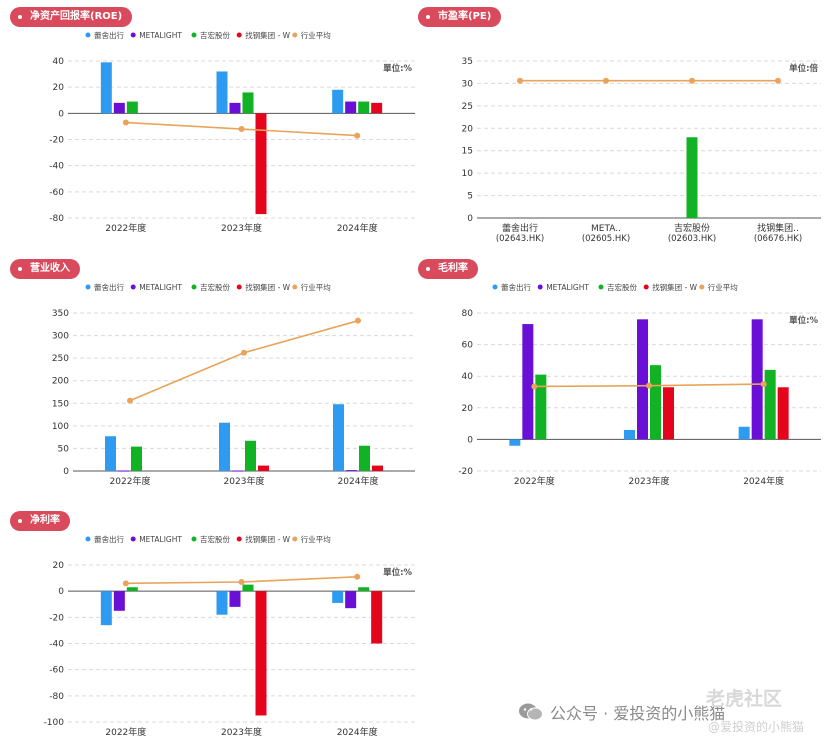  I want to click on y-tick-label: 350, so click(60, 314).